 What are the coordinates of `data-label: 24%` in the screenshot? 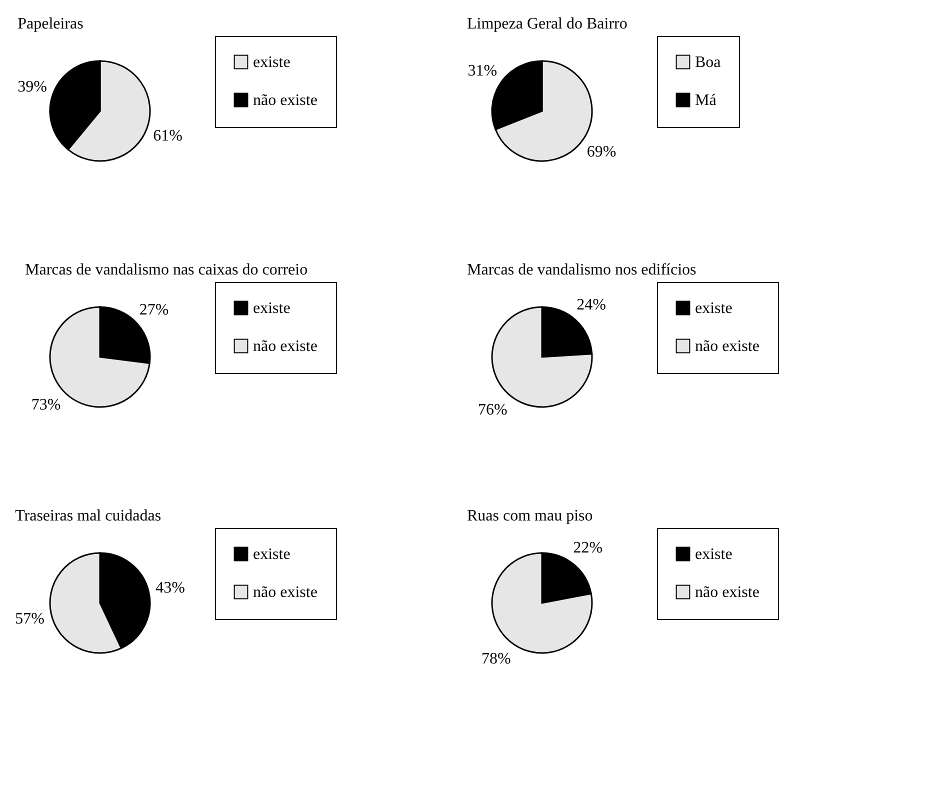 It's located at (591, 305).